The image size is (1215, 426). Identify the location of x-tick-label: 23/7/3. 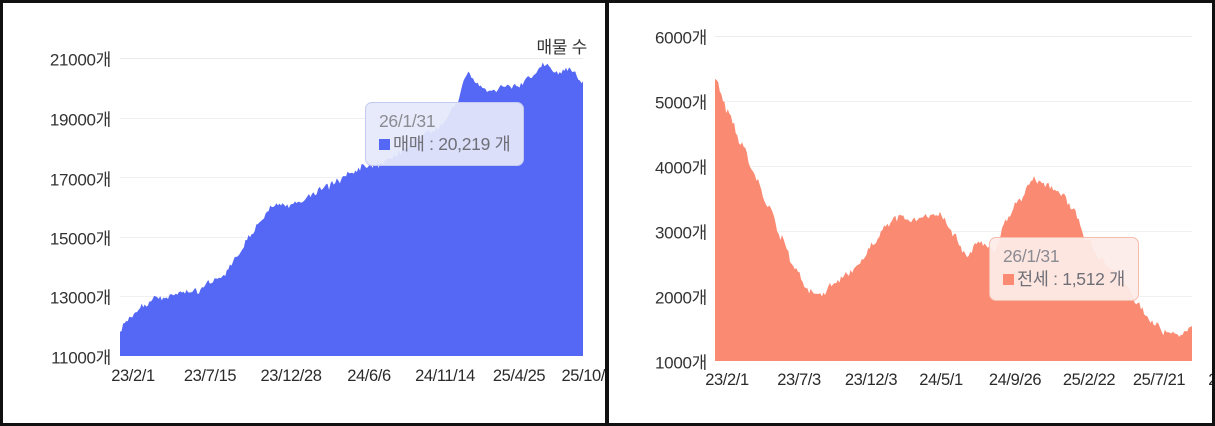
(799, 380).